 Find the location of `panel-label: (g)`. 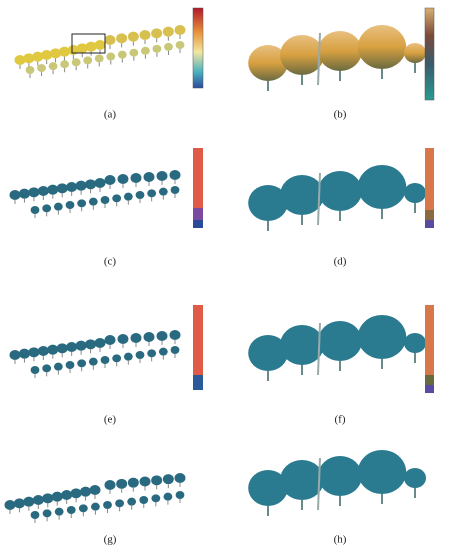

panel-label: (g) is located at coordinates (110, 540).